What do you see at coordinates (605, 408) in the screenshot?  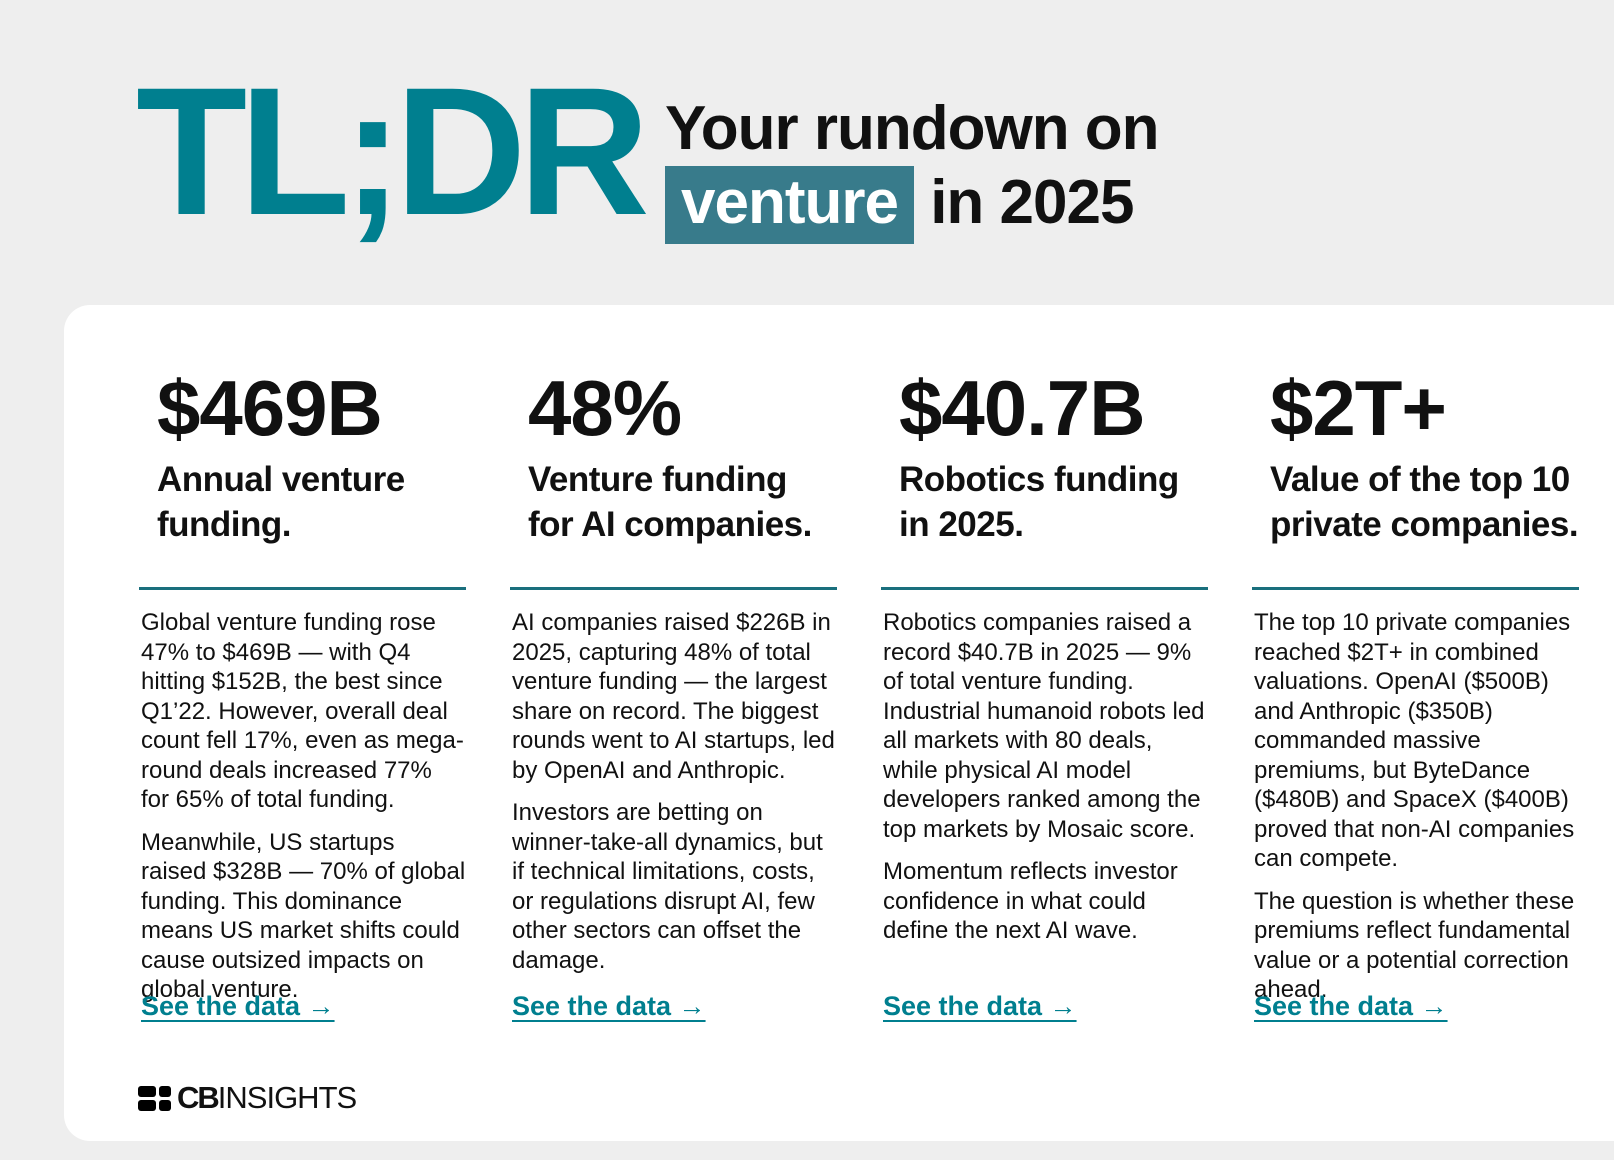 I see `stat-value: 48%` at bounding box center [605, 408].